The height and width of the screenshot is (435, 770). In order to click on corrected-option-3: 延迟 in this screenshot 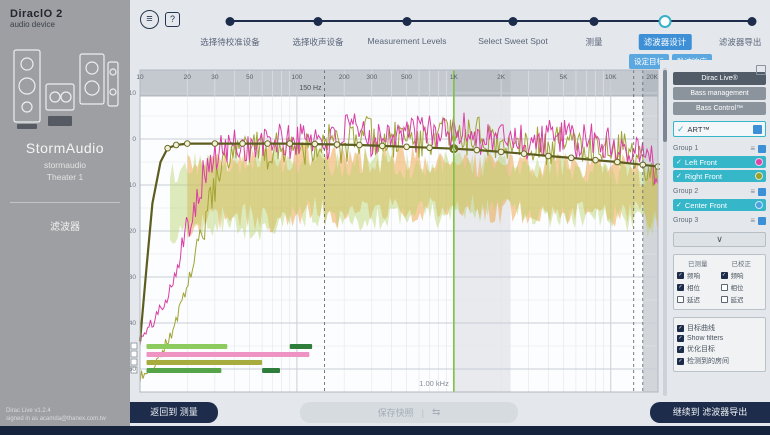, I will do `click(741, 299)`.